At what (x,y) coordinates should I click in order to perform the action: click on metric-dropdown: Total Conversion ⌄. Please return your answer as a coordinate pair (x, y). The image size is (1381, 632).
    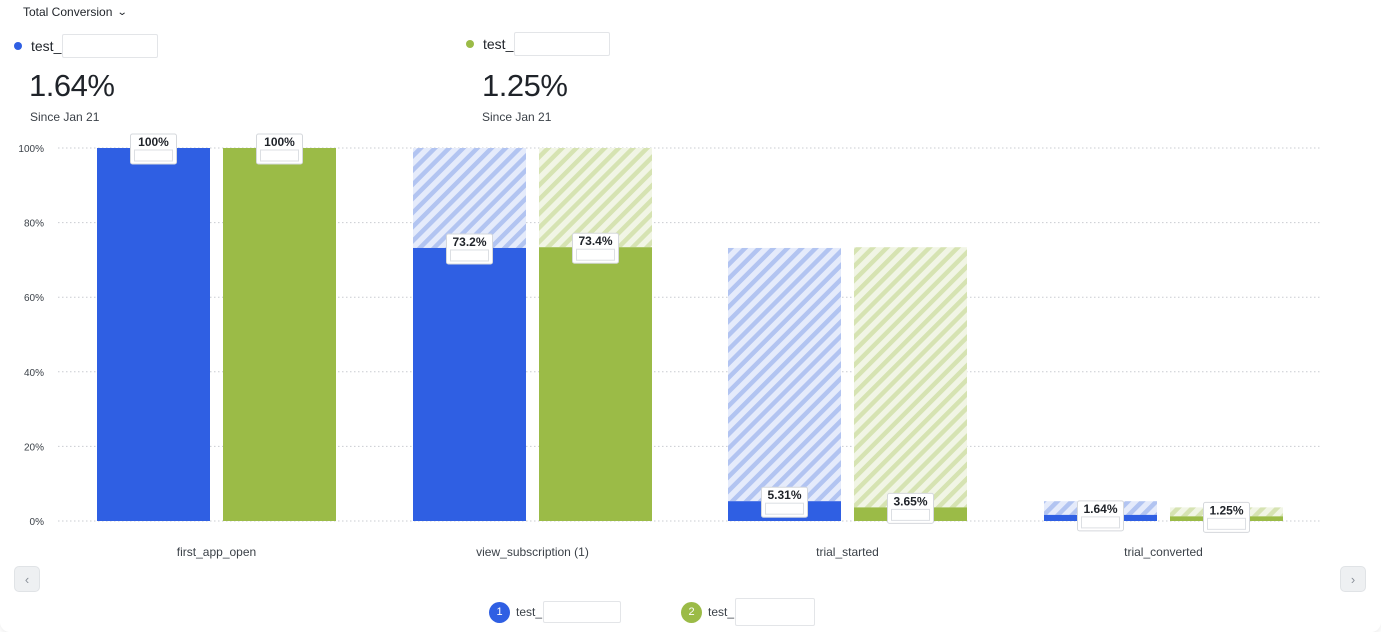
    Looking at the image, I should click on (76, 12).